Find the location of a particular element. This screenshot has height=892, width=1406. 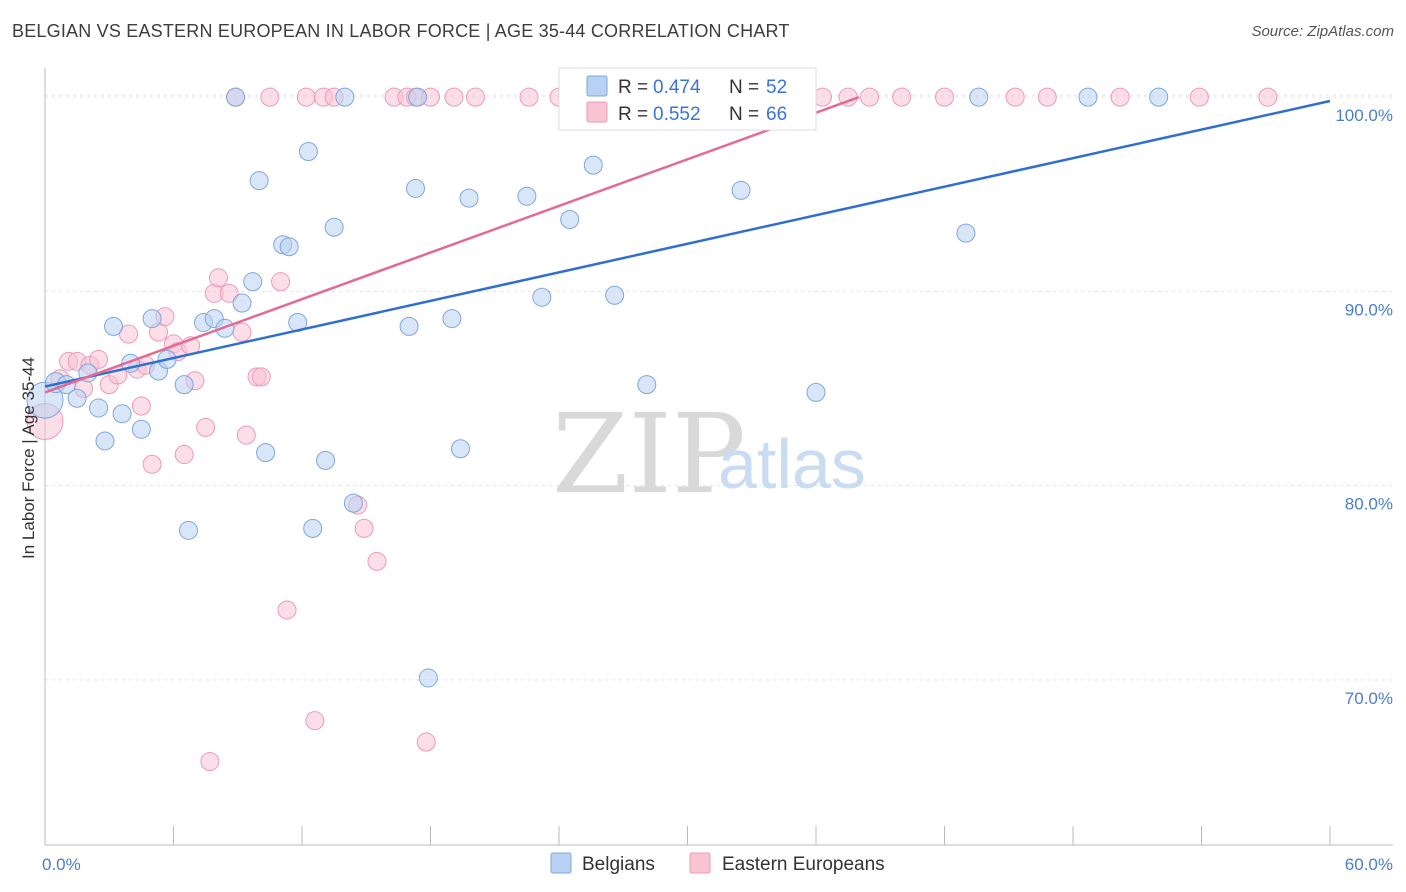

watermark-atlas: atlas is located at coordinates (792, 464).